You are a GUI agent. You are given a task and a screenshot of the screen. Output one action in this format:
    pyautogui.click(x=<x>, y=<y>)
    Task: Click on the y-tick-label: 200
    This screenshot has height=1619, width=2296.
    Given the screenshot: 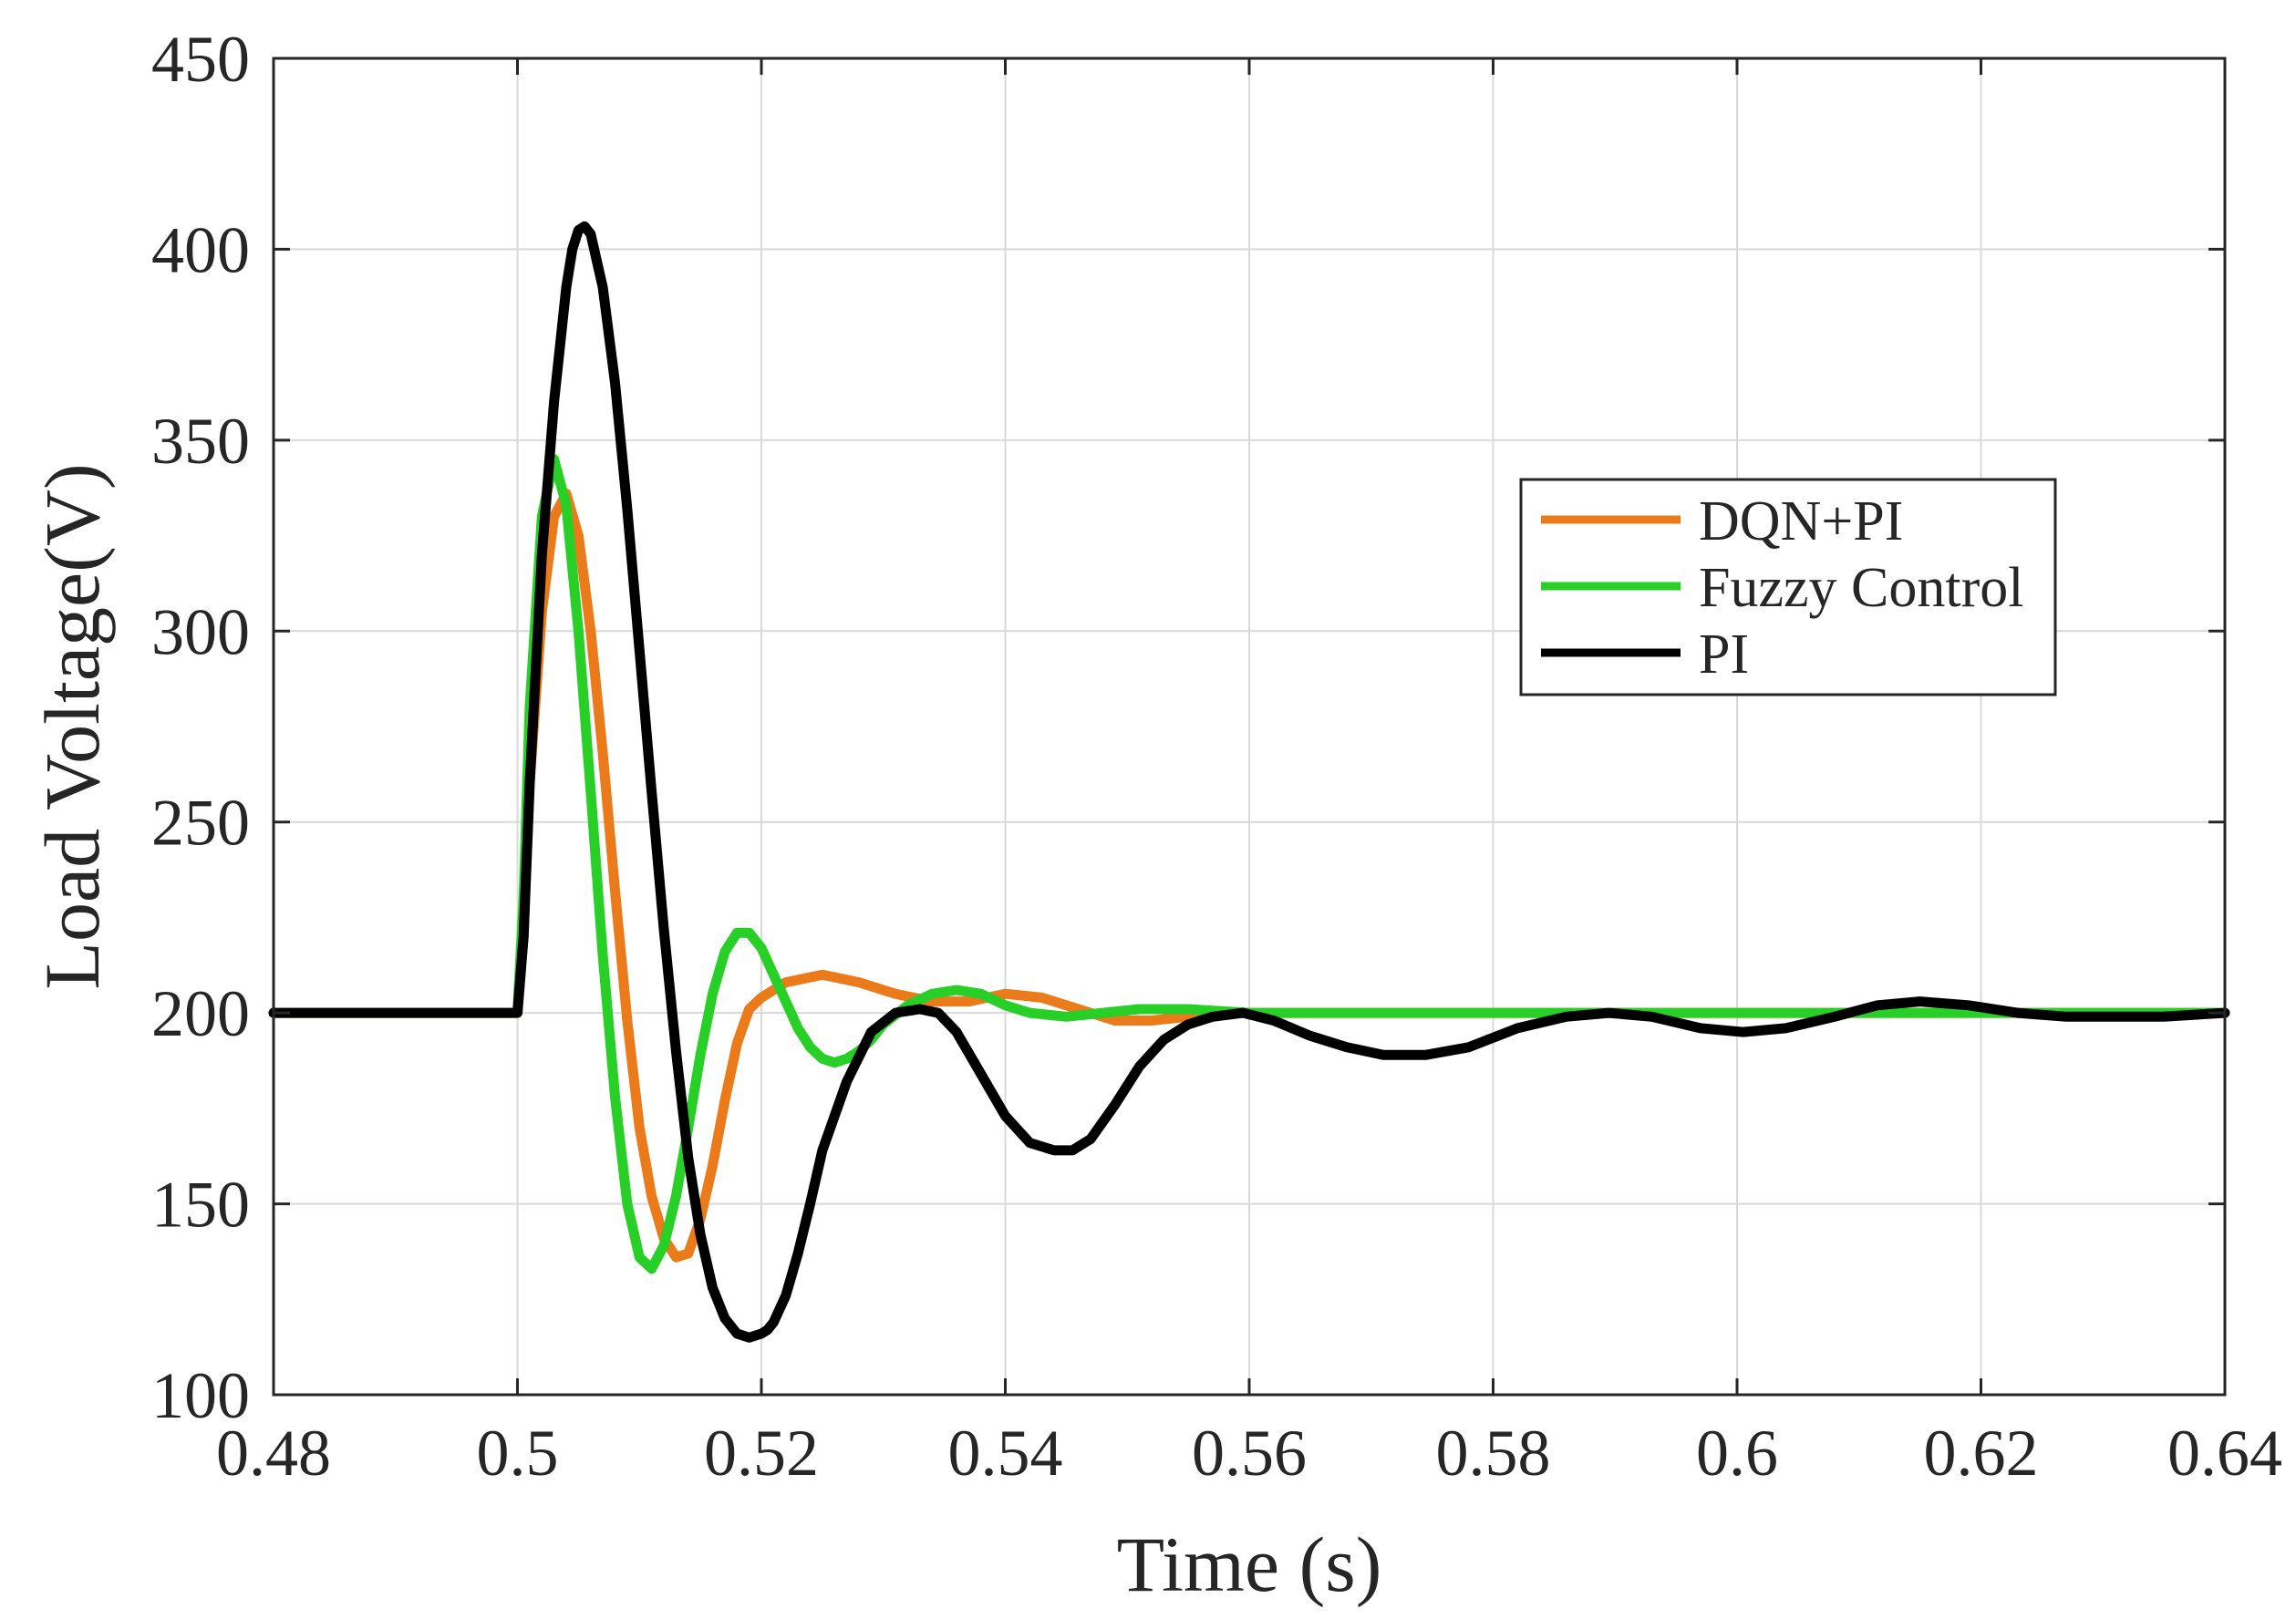 What is the action you would take?
    pyautogui.click(x=200, y=1014)
    